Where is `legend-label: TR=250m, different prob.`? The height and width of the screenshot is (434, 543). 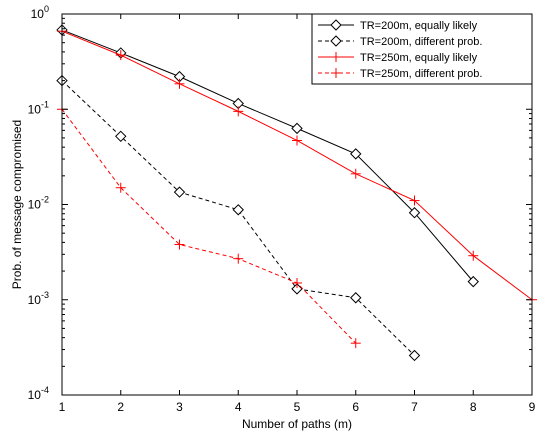
legend-label: TR=250m, different prob. is located at coordinates (421, 74).